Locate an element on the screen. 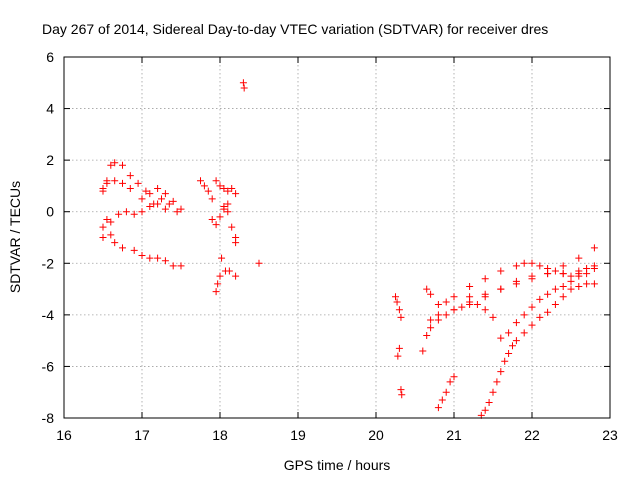 The image size is (640, 480). series-track-f is located at coordinates (226, 194).